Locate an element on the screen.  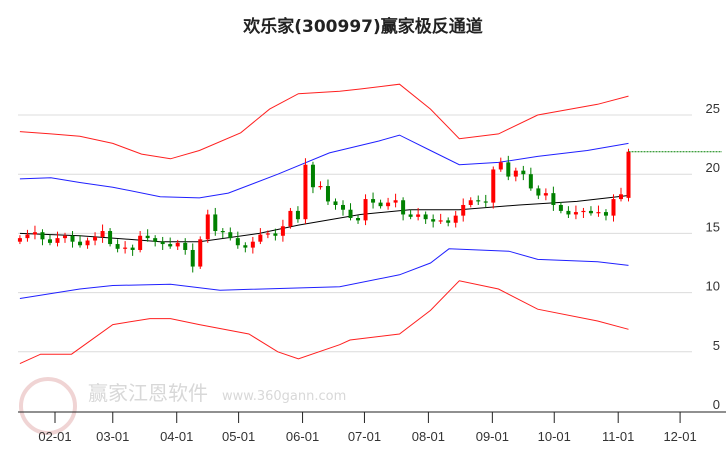
x-tick-label: 02-01 is located at coordinates (54, 436).